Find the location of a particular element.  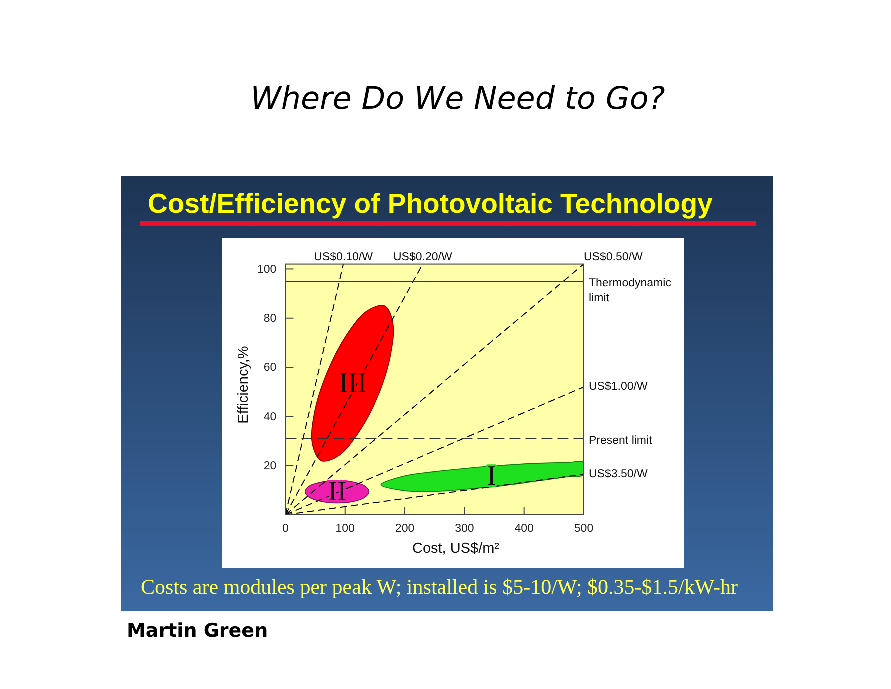

text: Costs are modules per peak W; installed is $5-10/W; $0.35-$1.5/kW-hr is located at coordinates (439, 587).